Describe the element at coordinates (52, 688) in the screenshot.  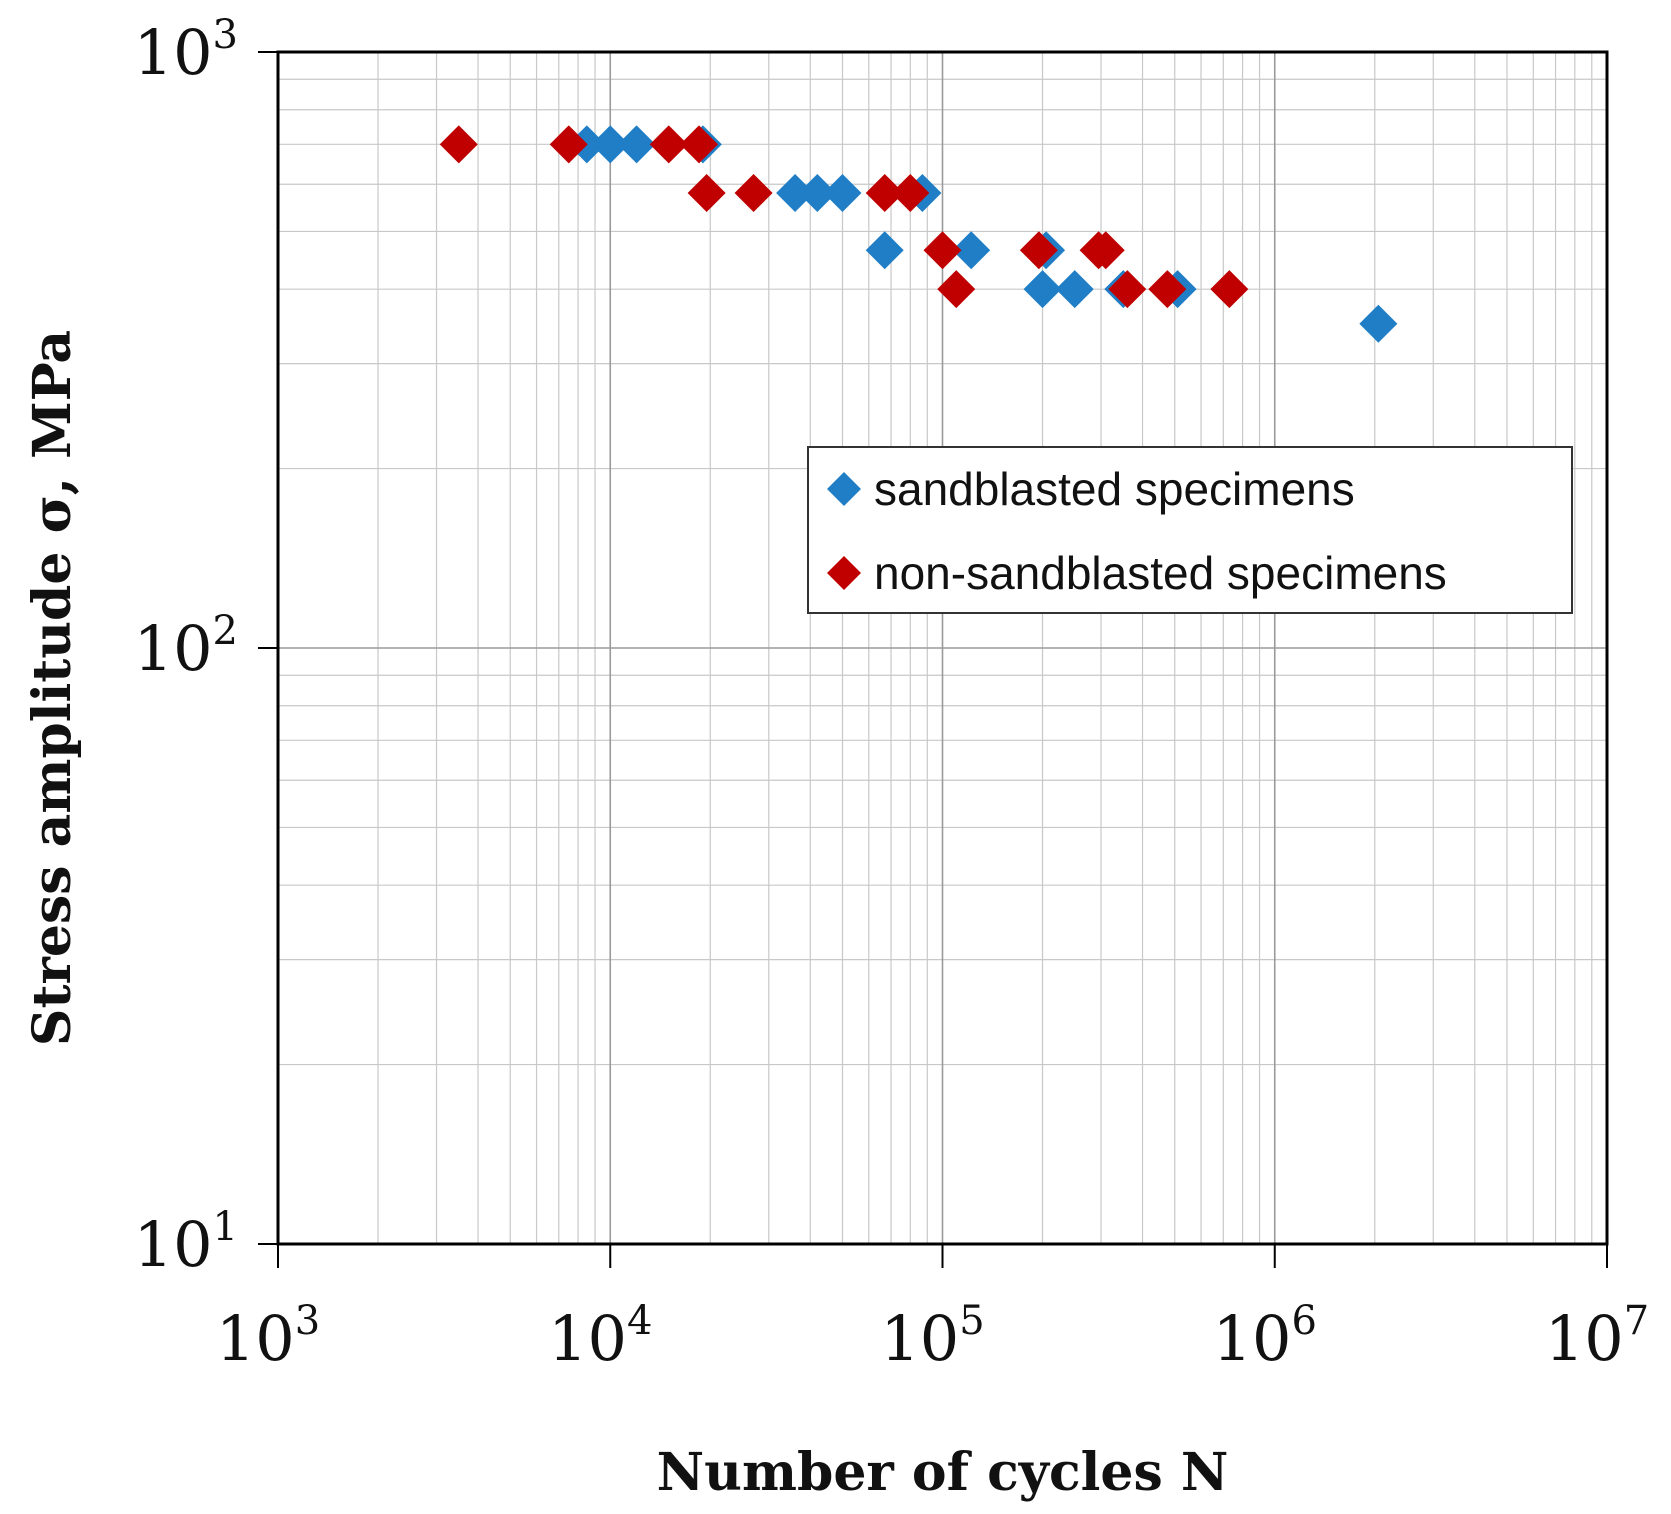
I see `y-axis-title: Stress amplitude σ, MPa` at that location.